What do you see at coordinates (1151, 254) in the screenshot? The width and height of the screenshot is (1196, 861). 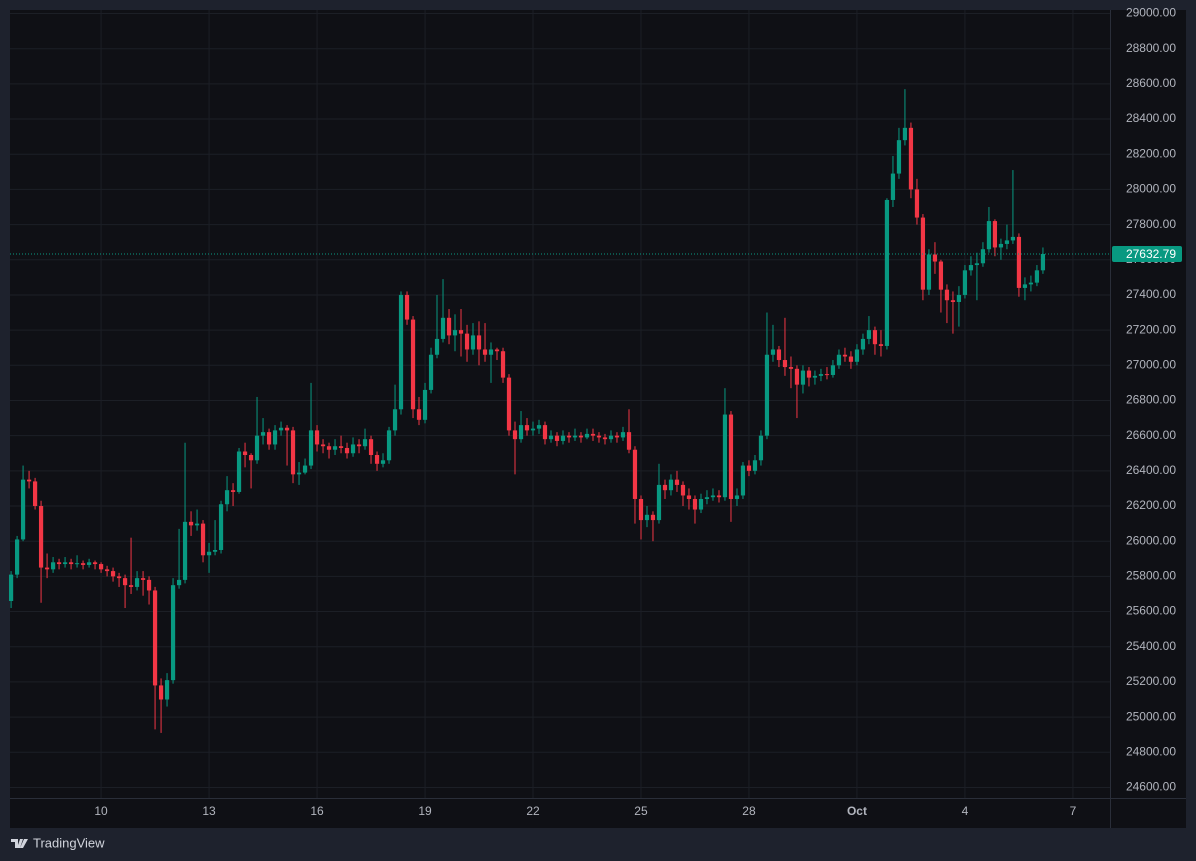 I see `last-price-label: 27632.79` at bounding box center [1151, 254].